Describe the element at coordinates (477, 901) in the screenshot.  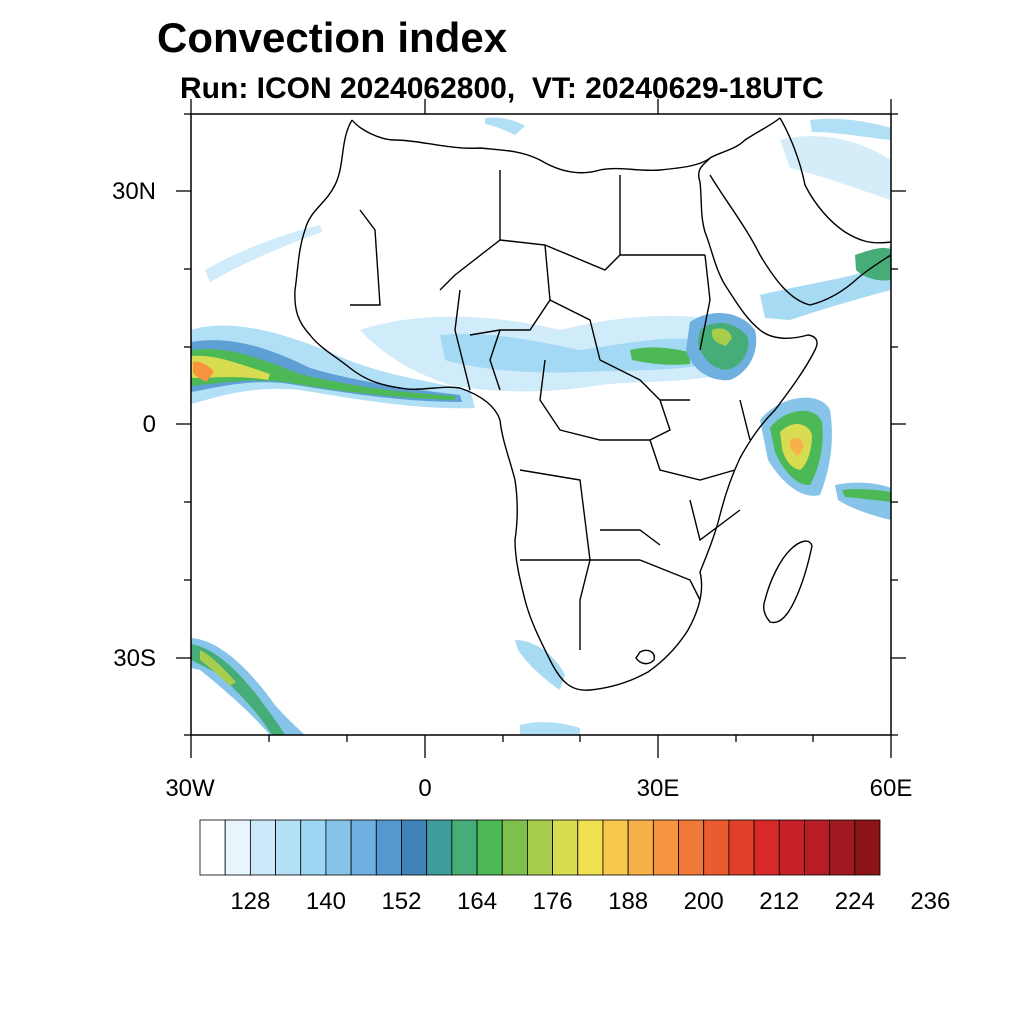
I see `colorbar-tick-label: 164` at that location.